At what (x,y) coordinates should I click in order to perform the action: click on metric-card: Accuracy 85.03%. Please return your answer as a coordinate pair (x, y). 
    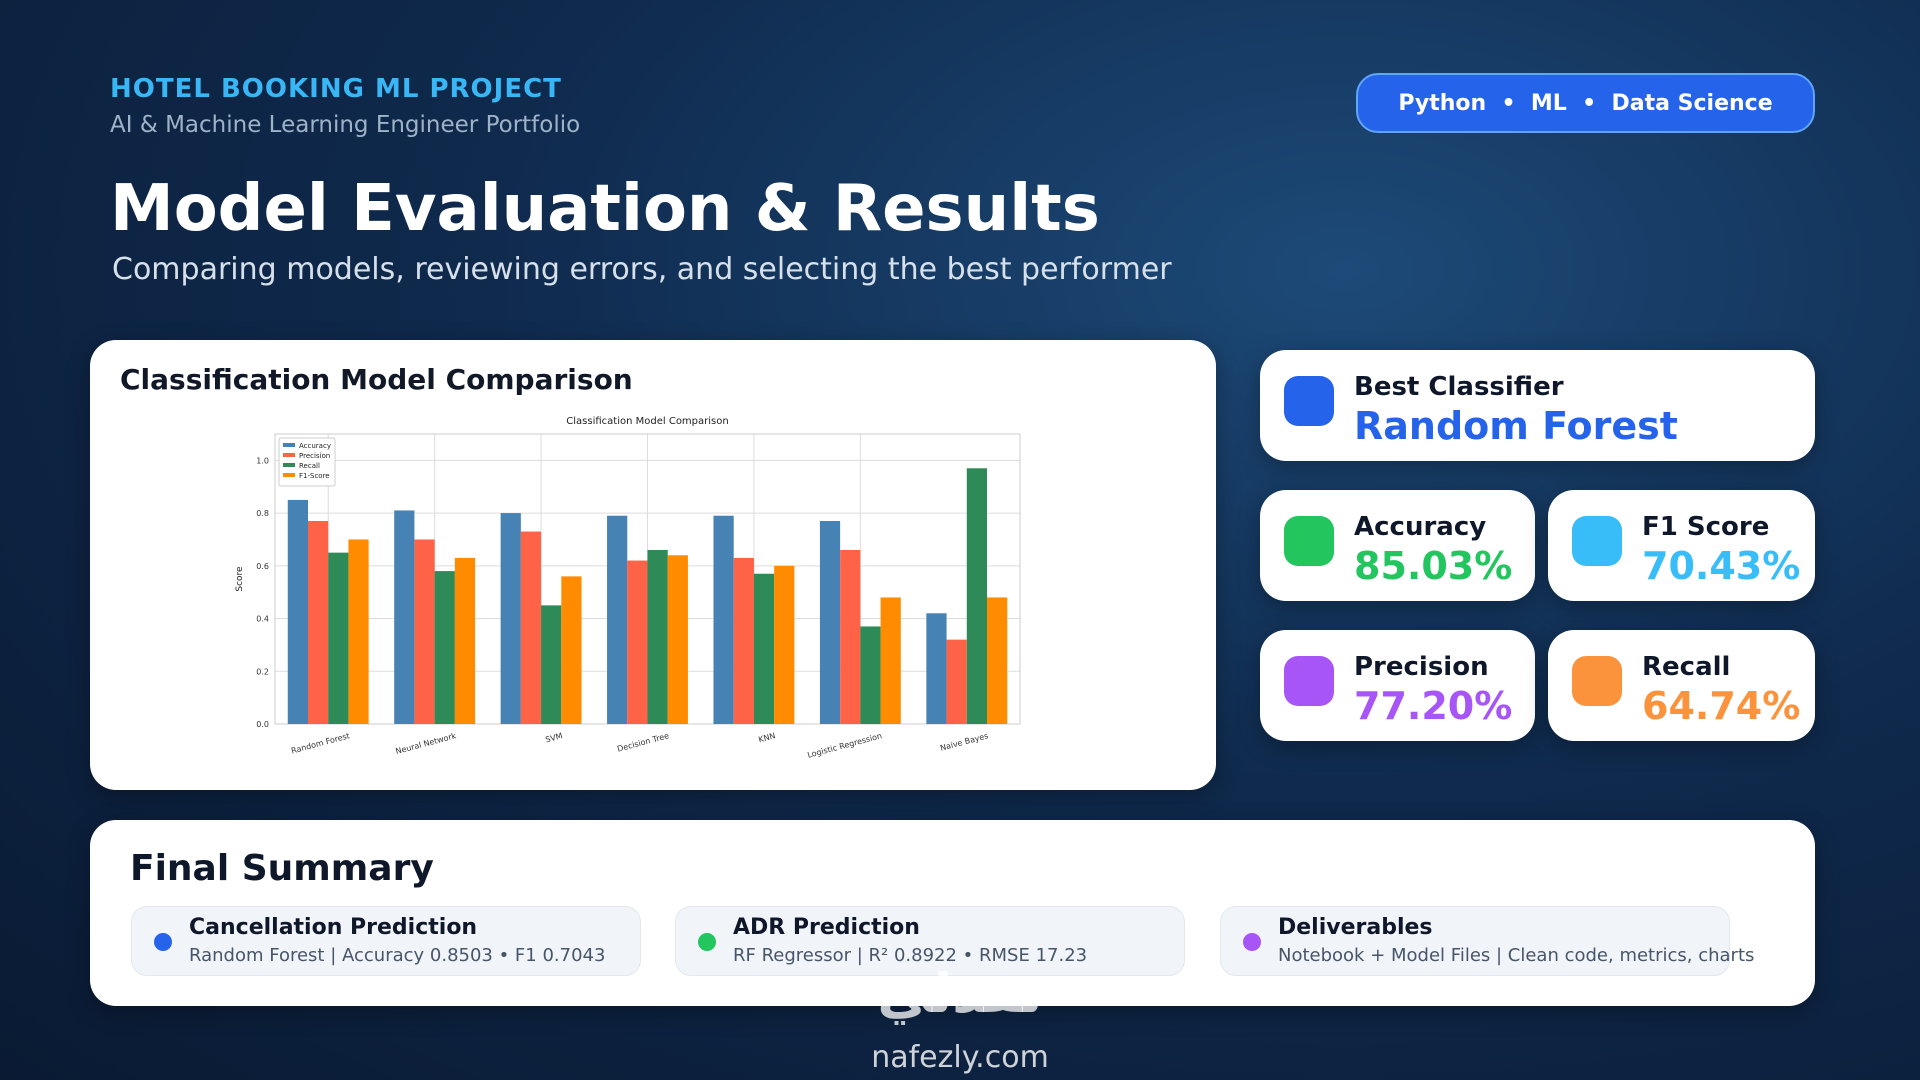
    Looking at the image, I should click on (1397, 545).